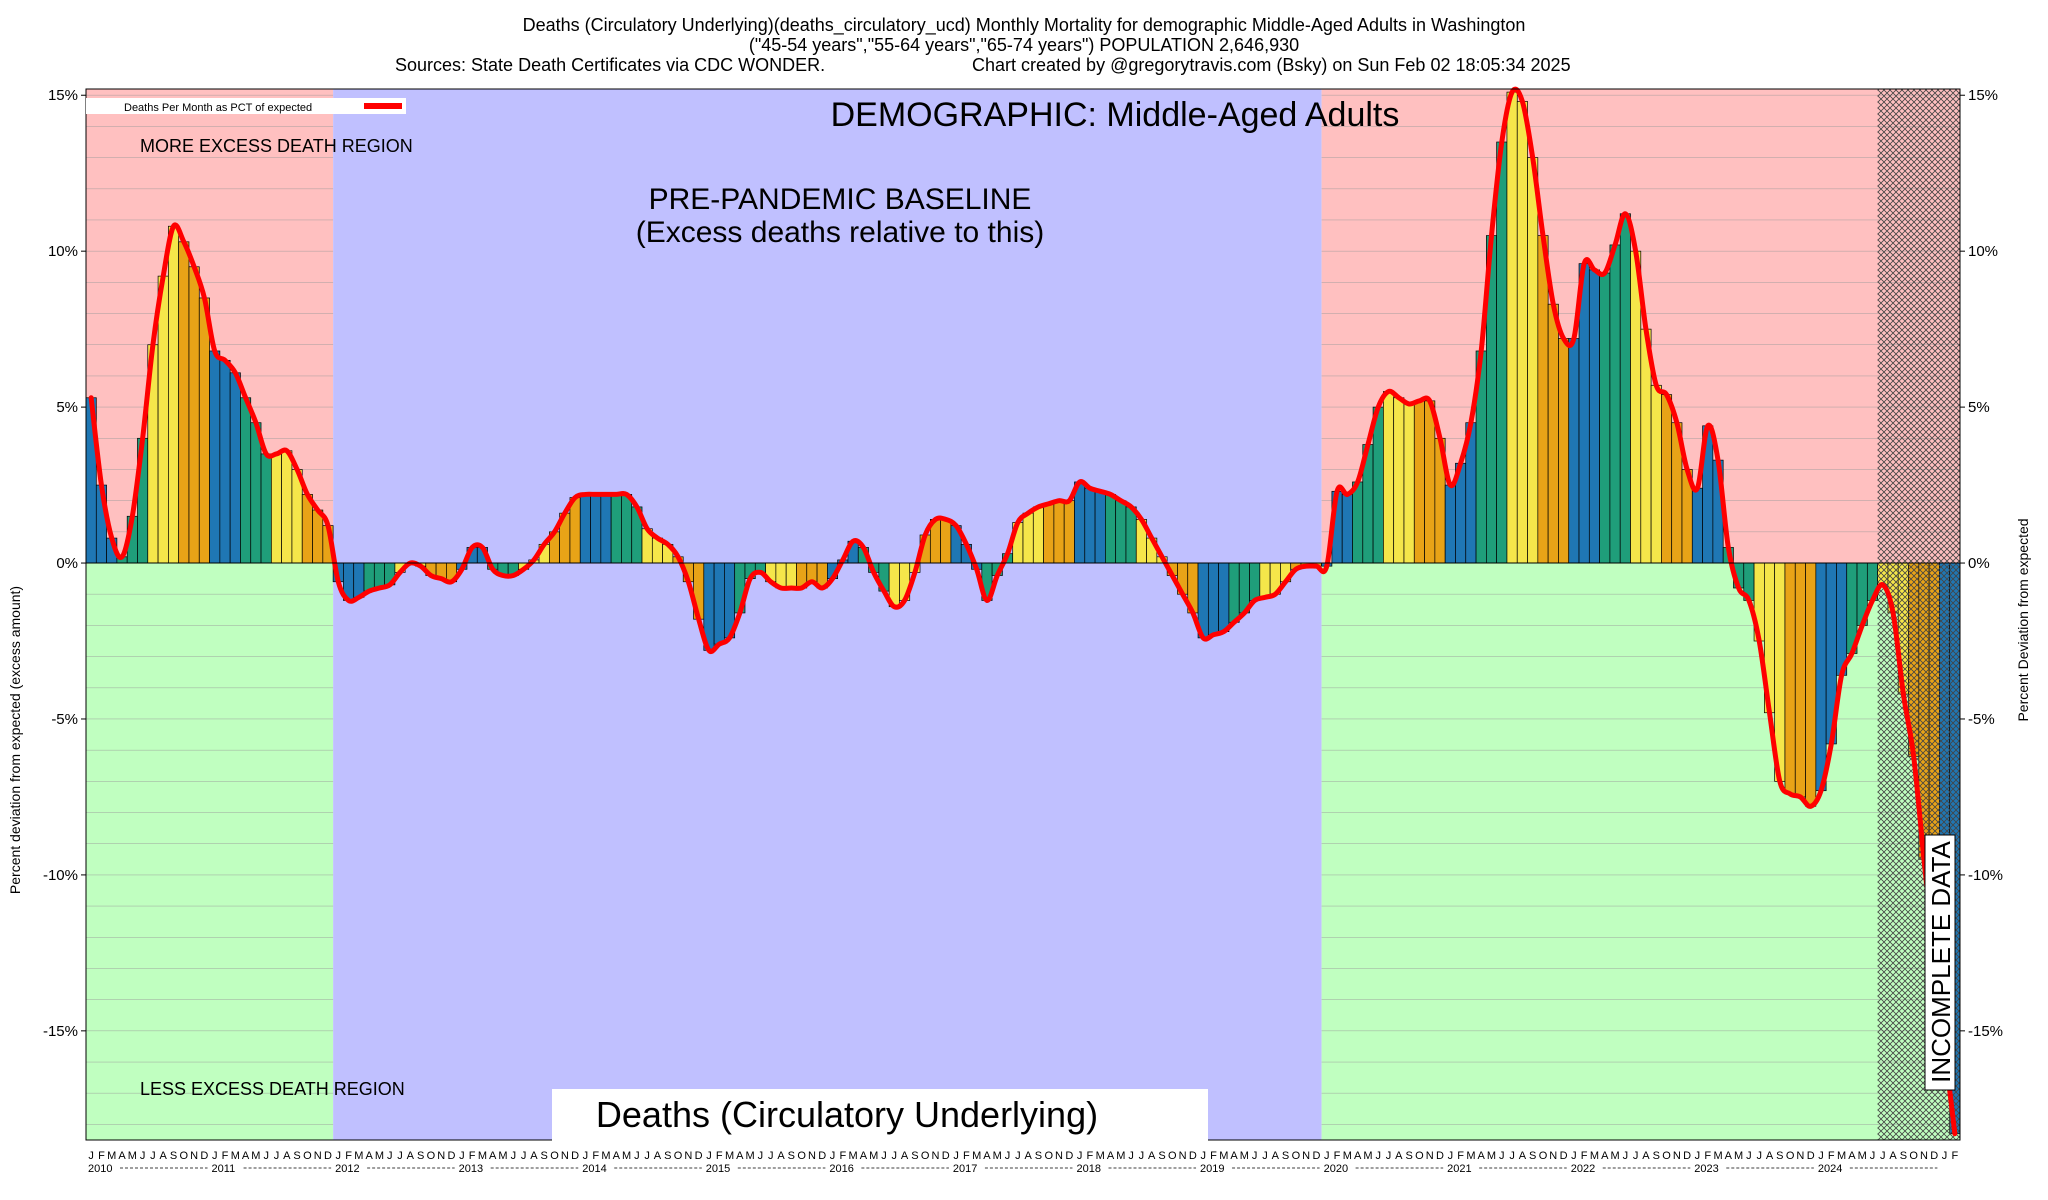  Describe the element at coordinates (1115, 115) in the screenshot. I see `demographic-label: DEMOGRAPHIC: Middle-Aged Adults` at that location.